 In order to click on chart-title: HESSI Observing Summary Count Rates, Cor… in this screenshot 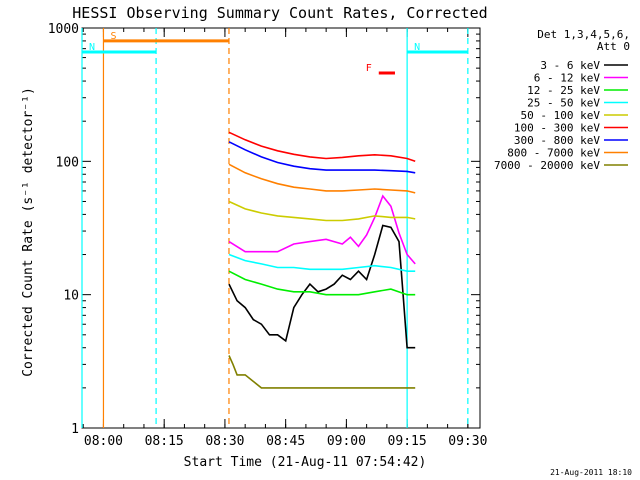, I will do `click(279, 13)`.